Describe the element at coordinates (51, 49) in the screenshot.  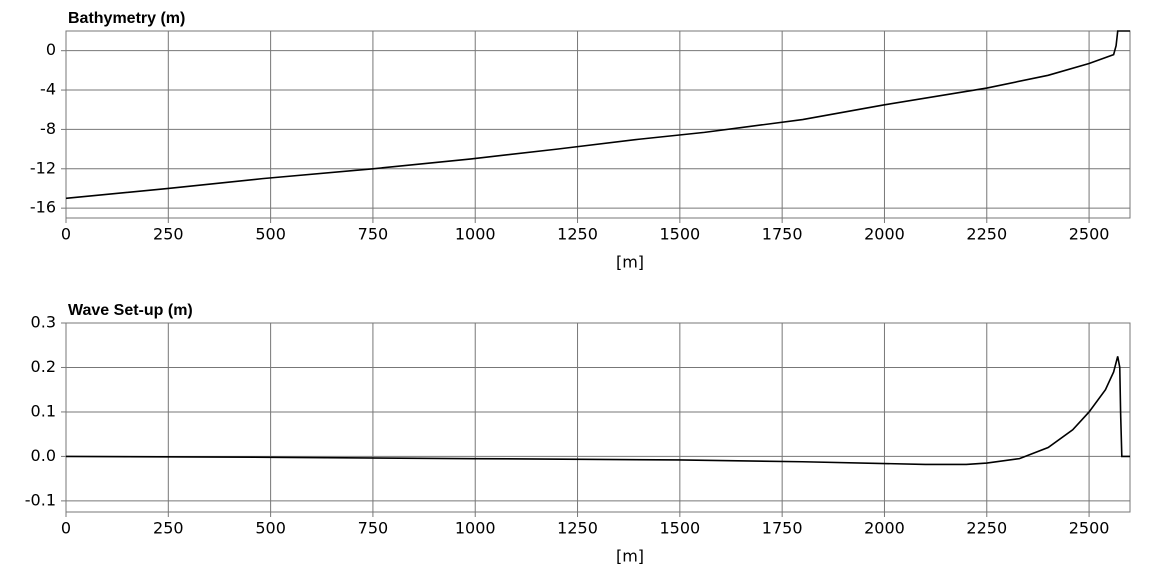
I see `y-tick-label: 0` at that location.